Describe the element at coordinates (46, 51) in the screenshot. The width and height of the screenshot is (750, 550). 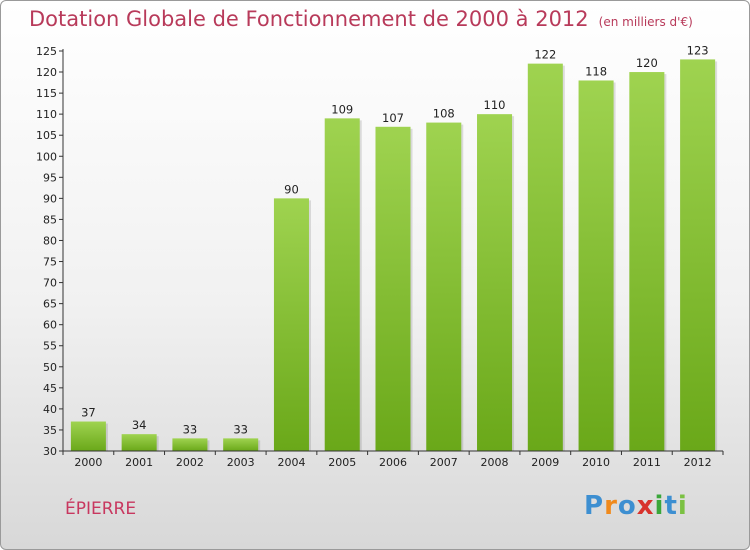
I see `y-tick-label: 125` at that location.